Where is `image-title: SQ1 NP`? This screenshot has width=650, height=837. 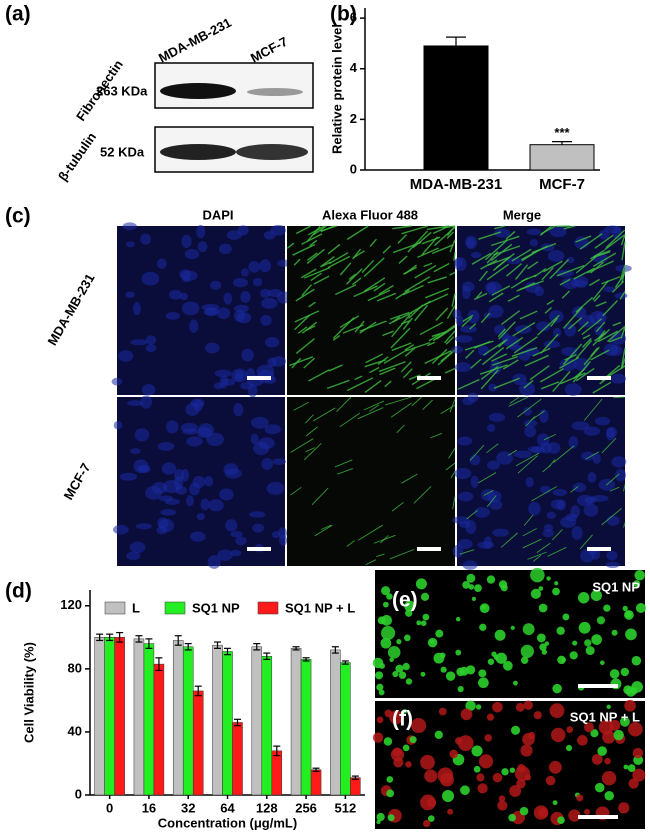 image-title: SQ1 NP is located at coordinates (616, 586).